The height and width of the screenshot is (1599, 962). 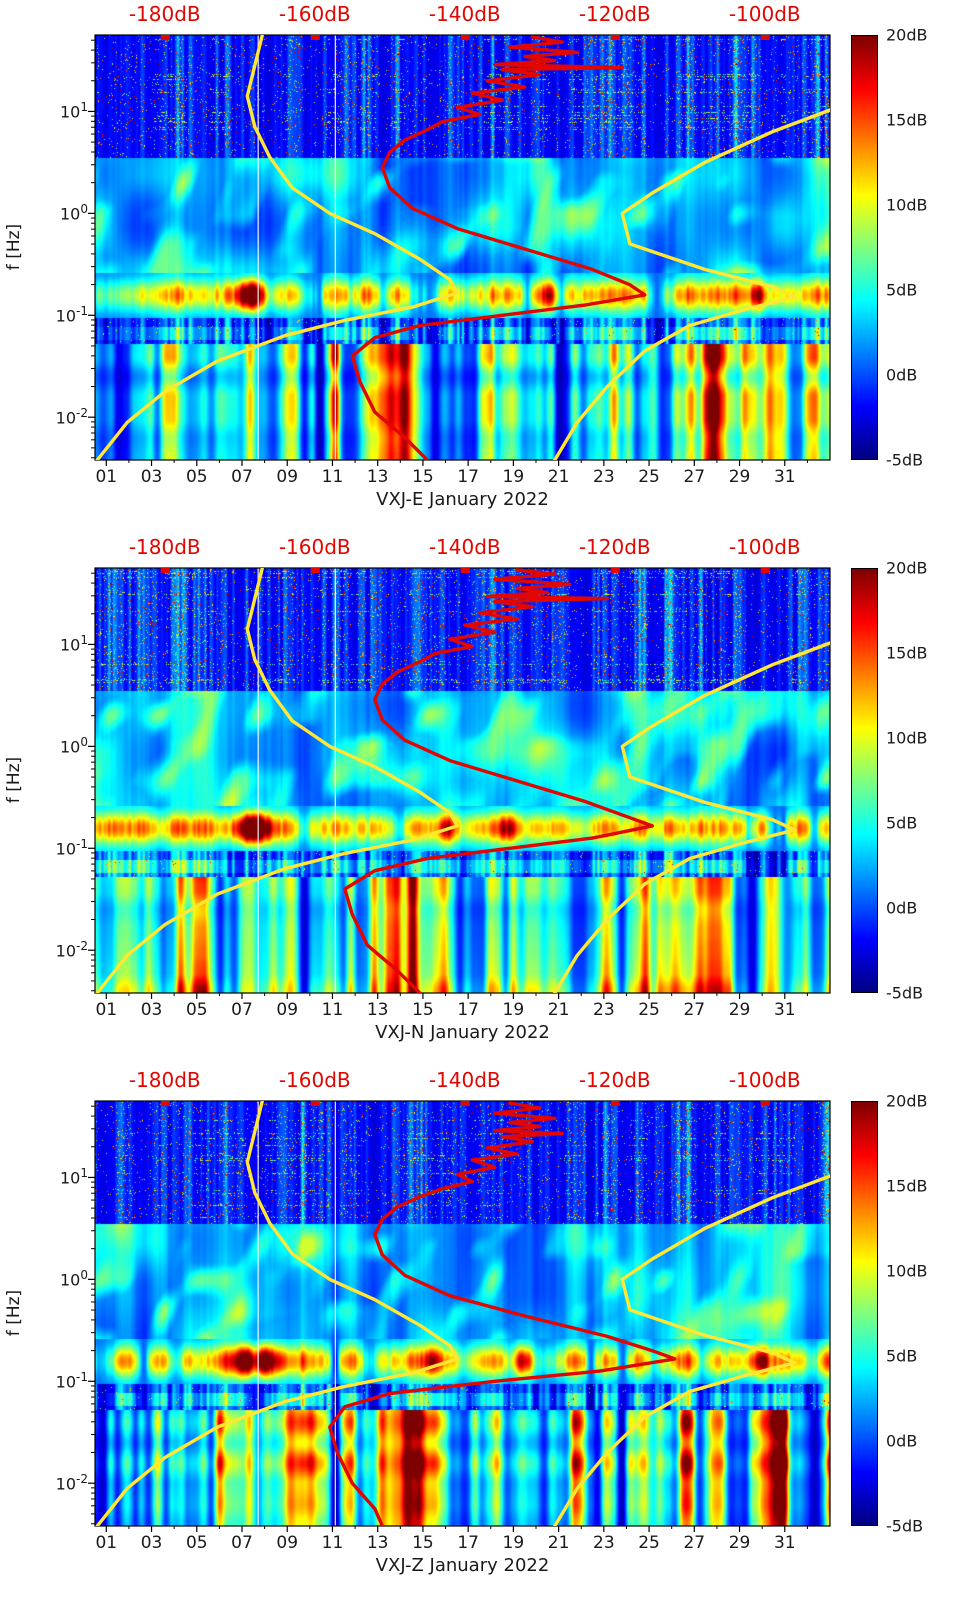 What do you see at coordinates (907, 568) in the screenshot?
I see `colorbar-tick-label: 20dB` at bounding box center [907, 568].